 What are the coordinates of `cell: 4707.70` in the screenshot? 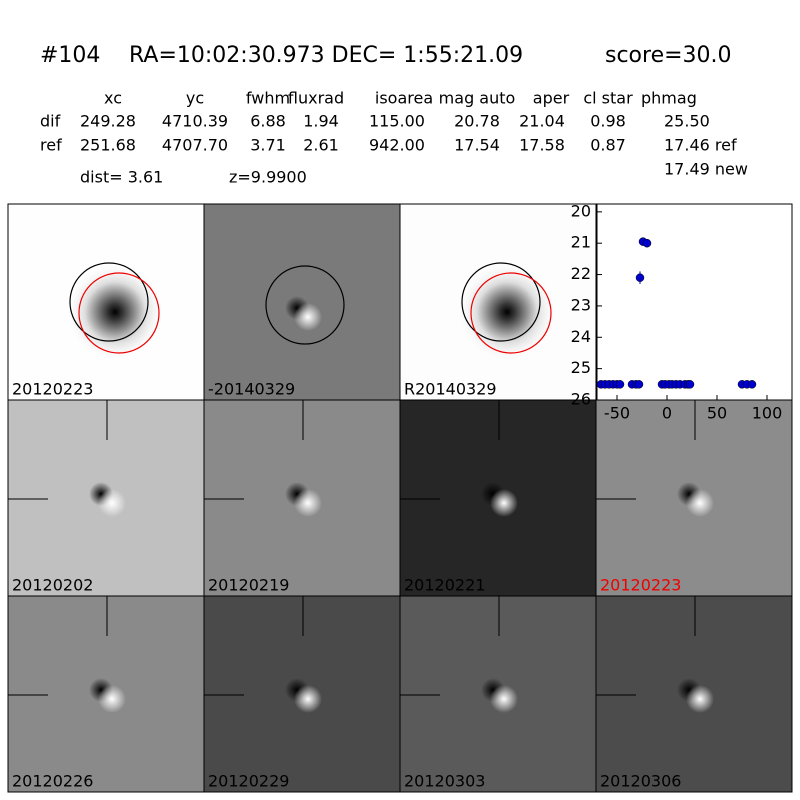 It's located at (195, 145).